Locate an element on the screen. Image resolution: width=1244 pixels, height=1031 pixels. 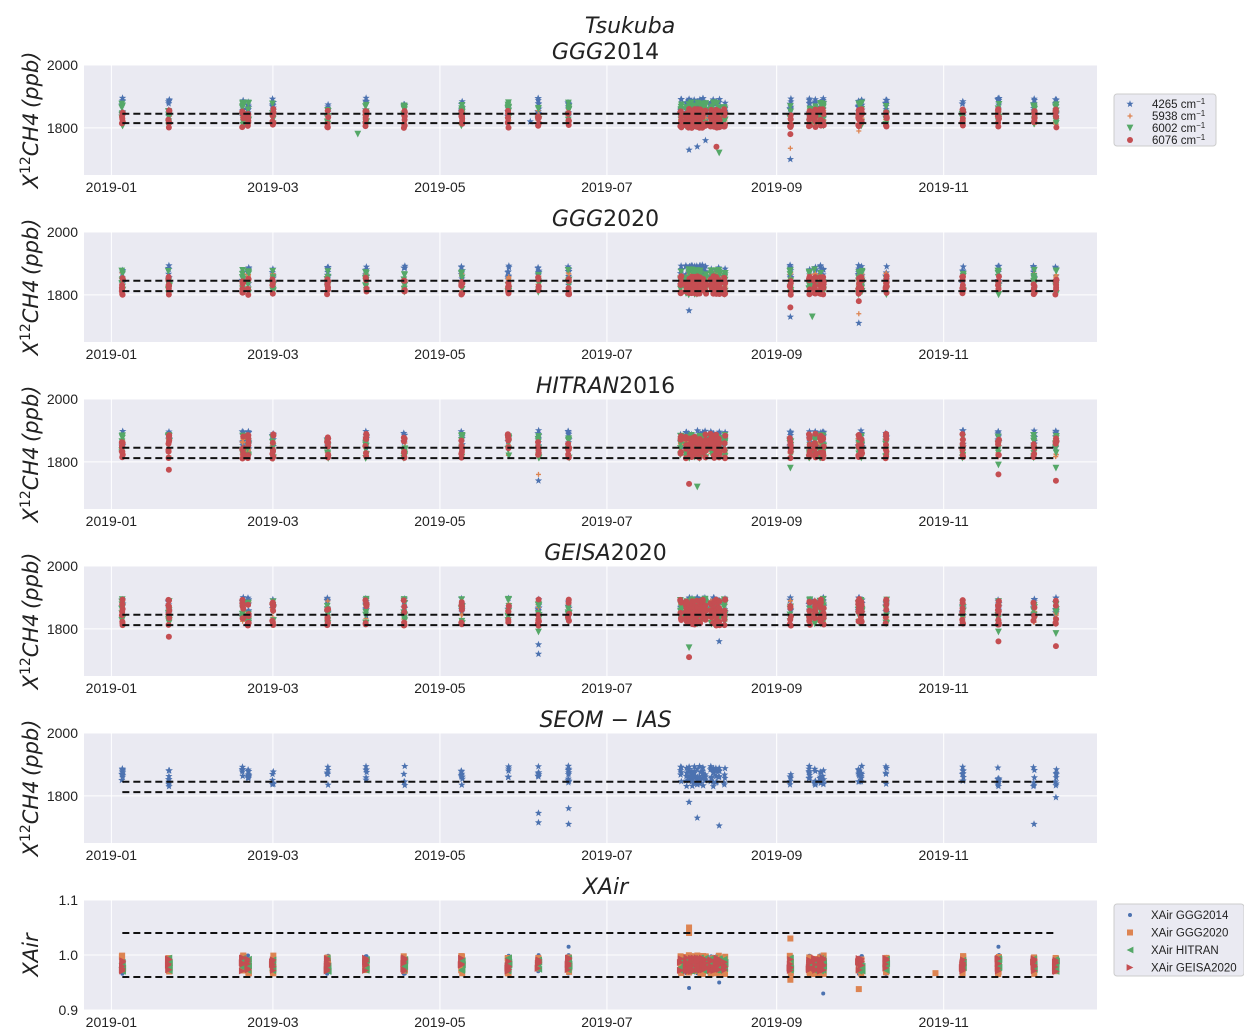
x-tick-label: 2019-03 is located at coordinates (273, 855).